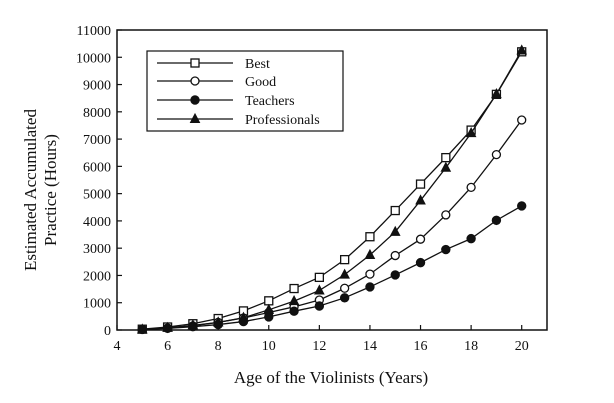 The image size is (614, 403). Describe the element at coordinates (97, 304) in the screenshot. I see `y-tick-label: 1000` at that location.